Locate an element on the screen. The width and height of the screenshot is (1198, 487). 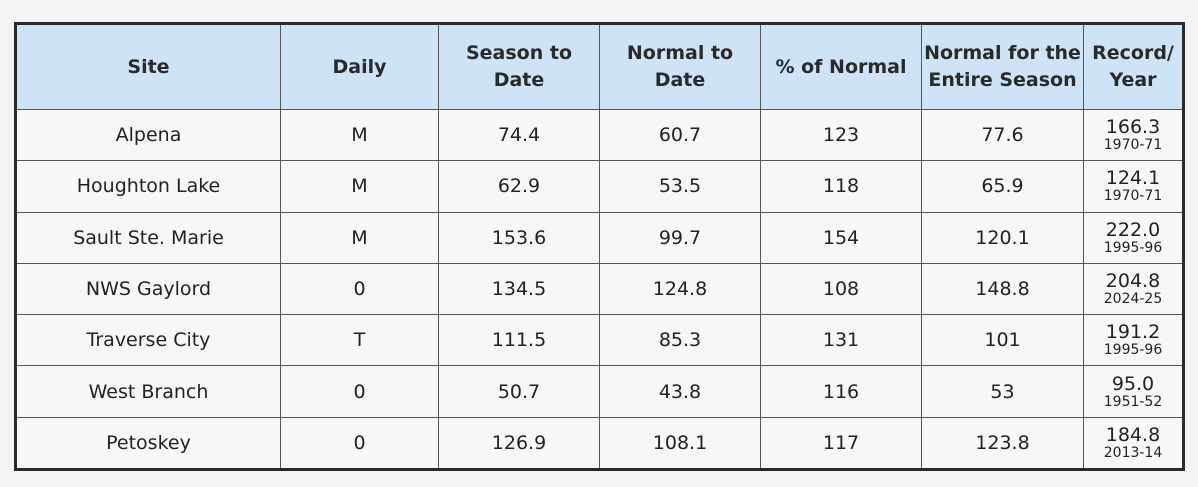
column-header: Daily is located at coordinates (359, 66).